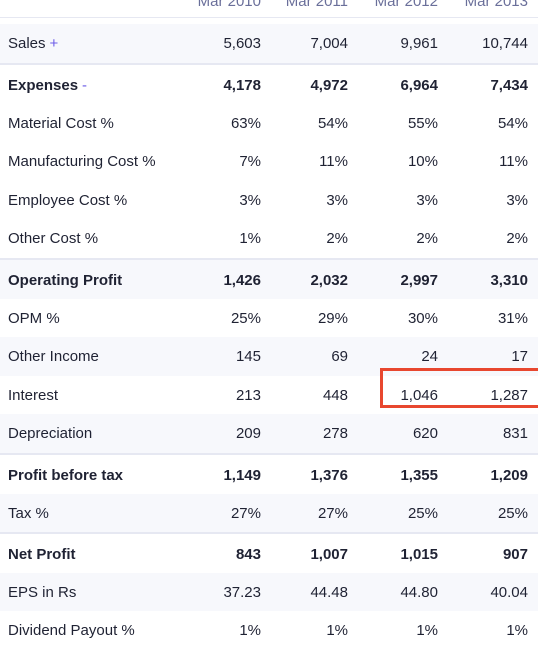 The image size is (538, 647). What do you see at coordinates (459, 388) in the screenshot?
I see `highlight-box` at bounding box center [459, 388].